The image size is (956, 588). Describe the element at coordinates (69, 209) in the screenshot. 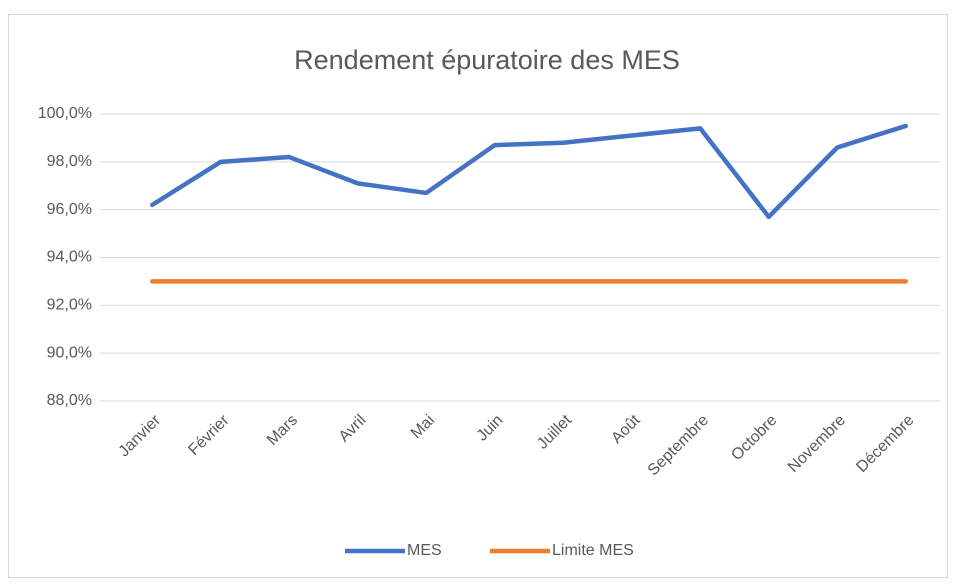

I see `y-tick-label: 96,0%` at that location.